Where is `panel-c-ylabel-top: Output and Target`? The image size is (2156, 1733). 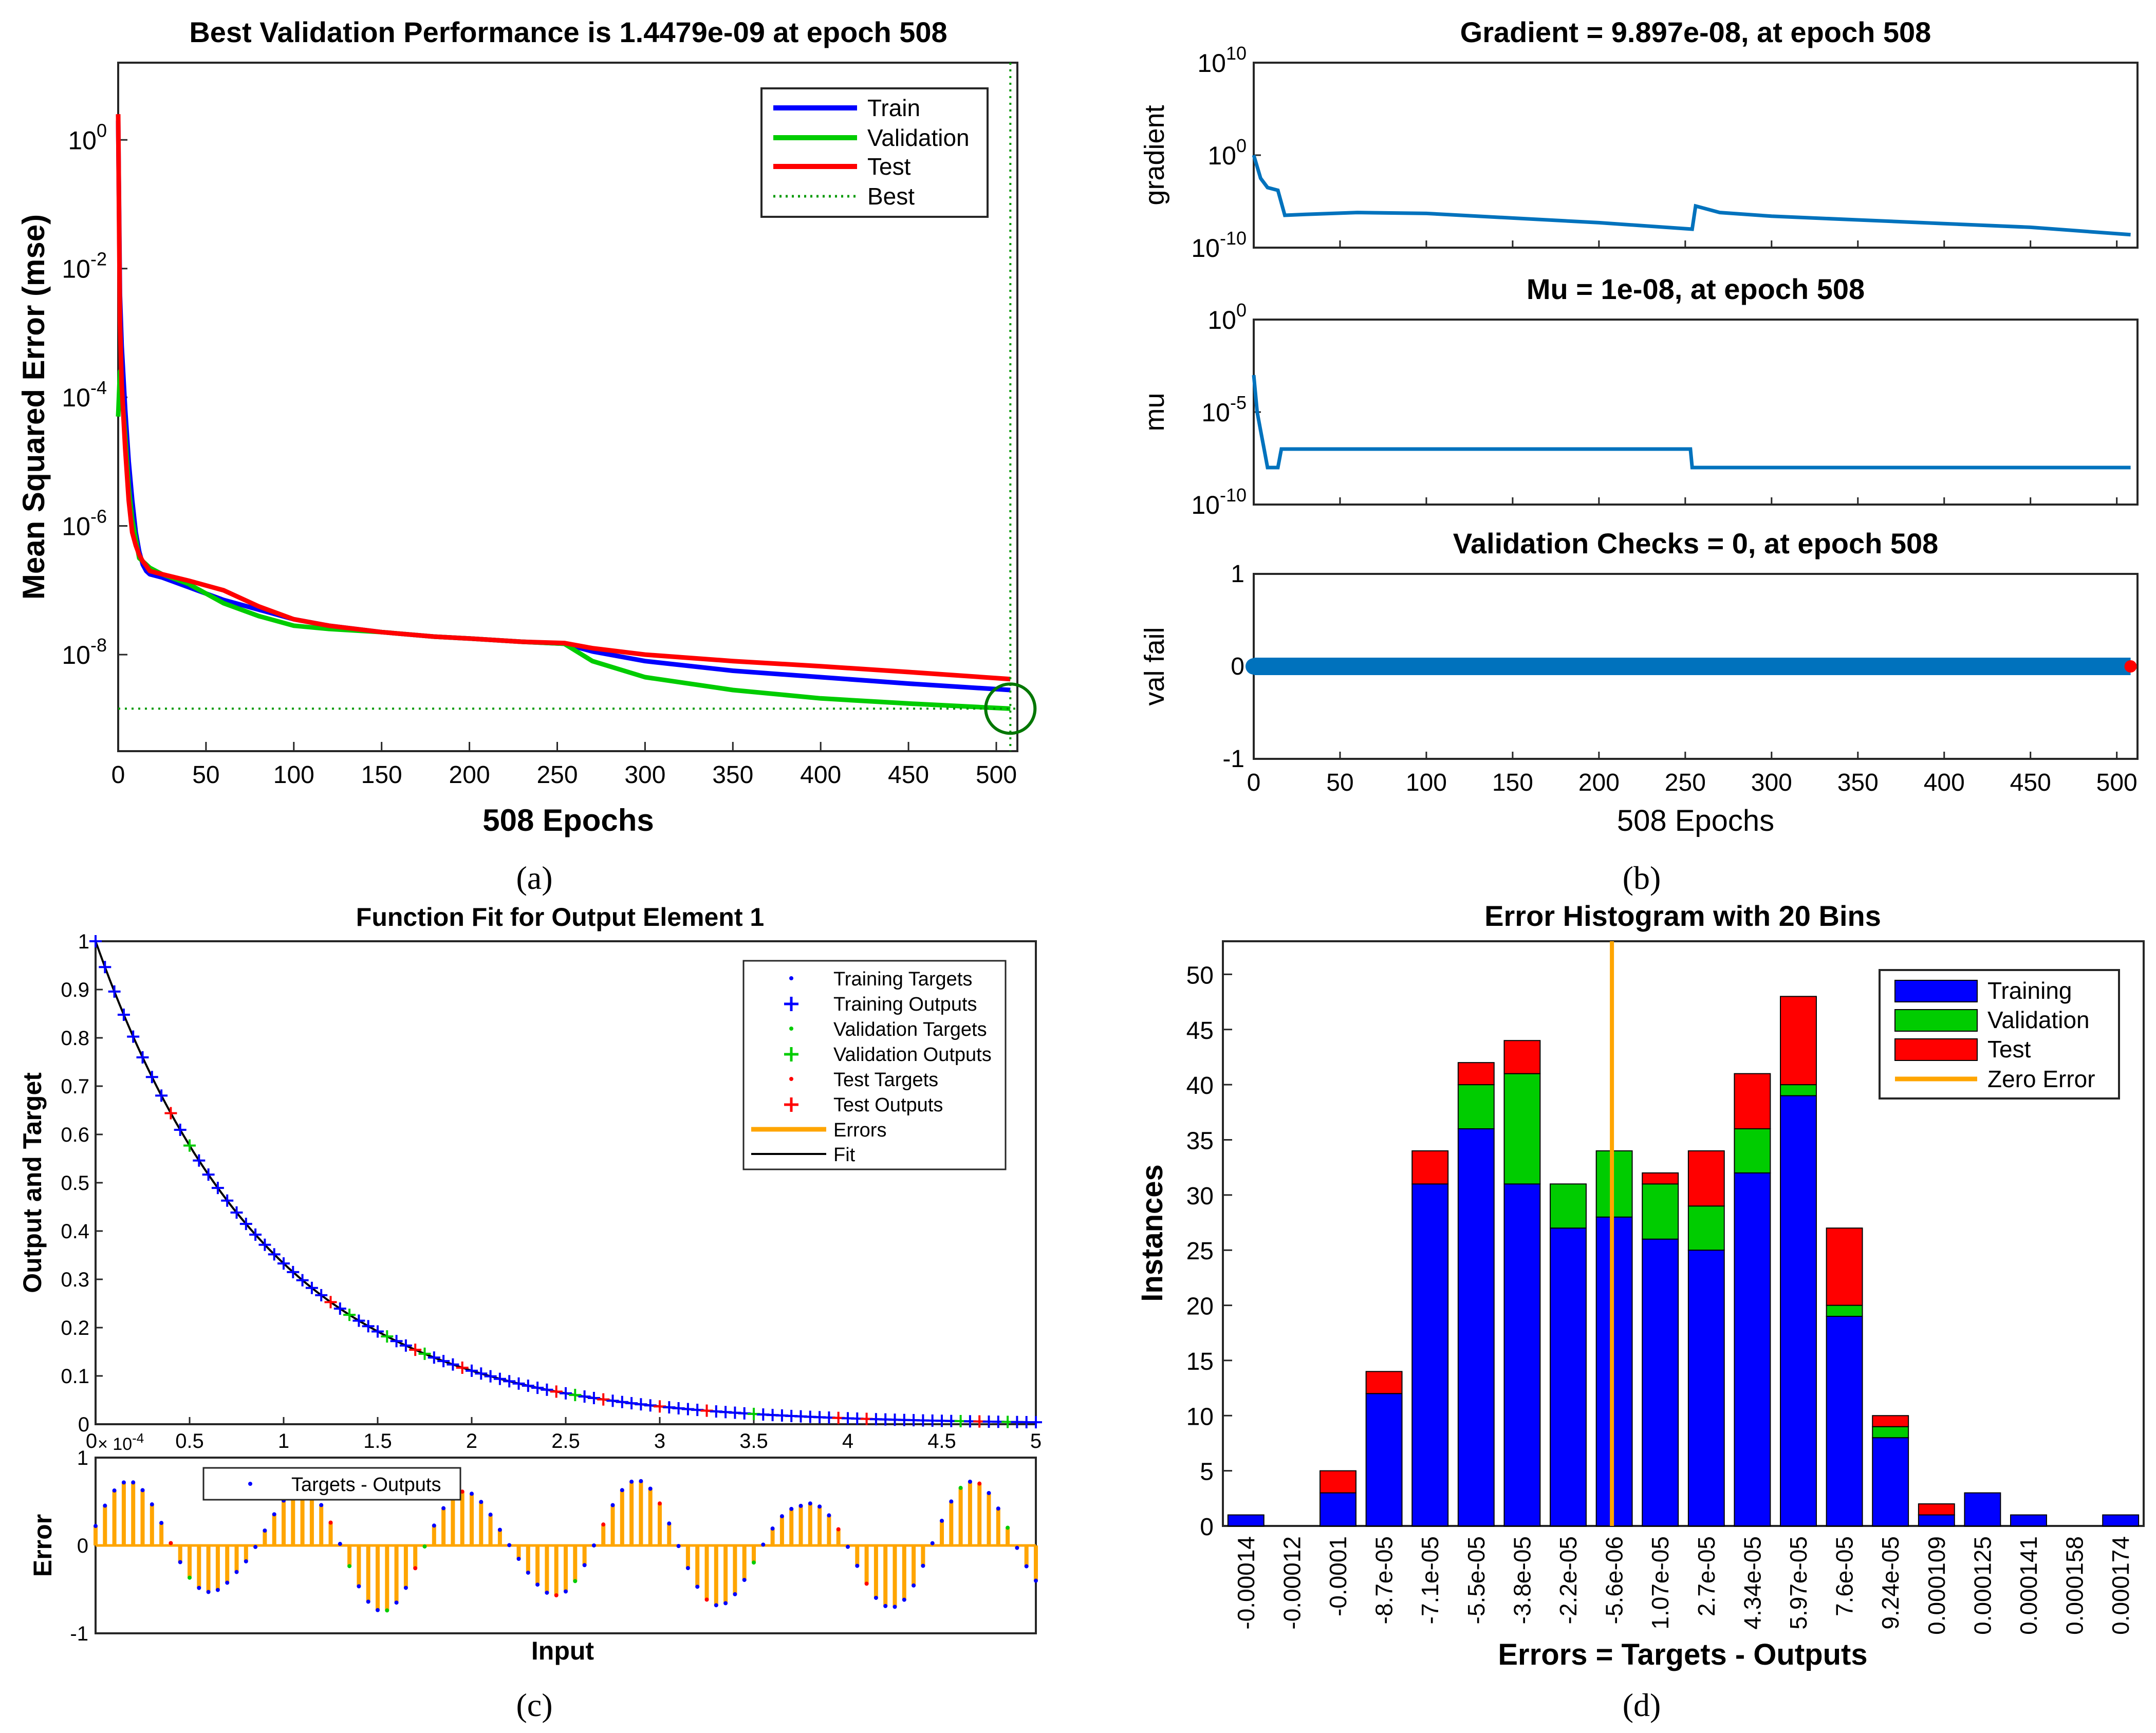
panel-c-ylabel-top: Output and Target is located at coordinates (32, 1182).